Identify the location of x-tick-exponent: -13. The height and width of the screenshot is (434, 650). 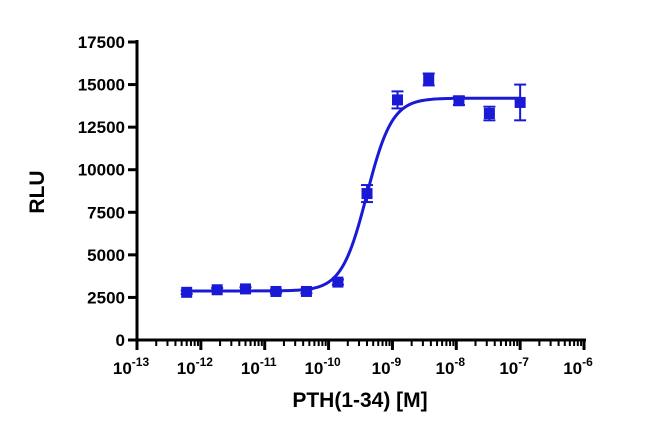
(141, 362).